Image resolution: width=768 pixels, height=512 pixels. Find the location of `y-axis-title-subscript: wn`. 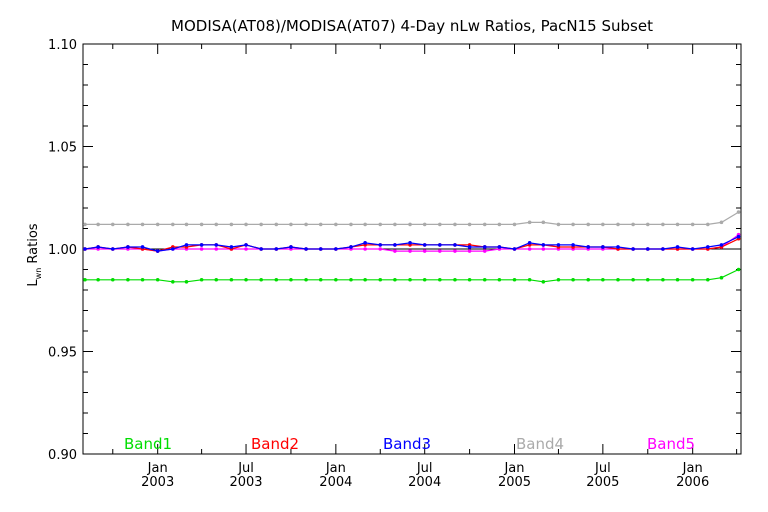

y-axis-title-subscript: wn is located at coordinates (38, 274).